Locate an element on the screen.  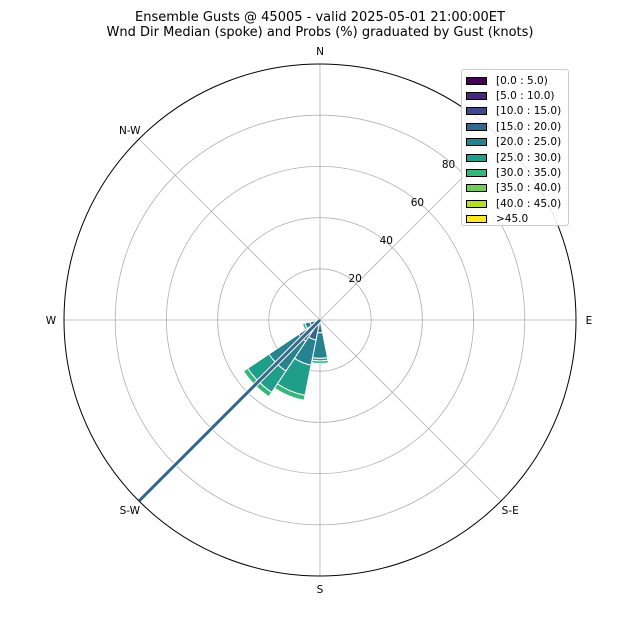
radial-tick-label-60: 60 is located at coordinates (417, 203).